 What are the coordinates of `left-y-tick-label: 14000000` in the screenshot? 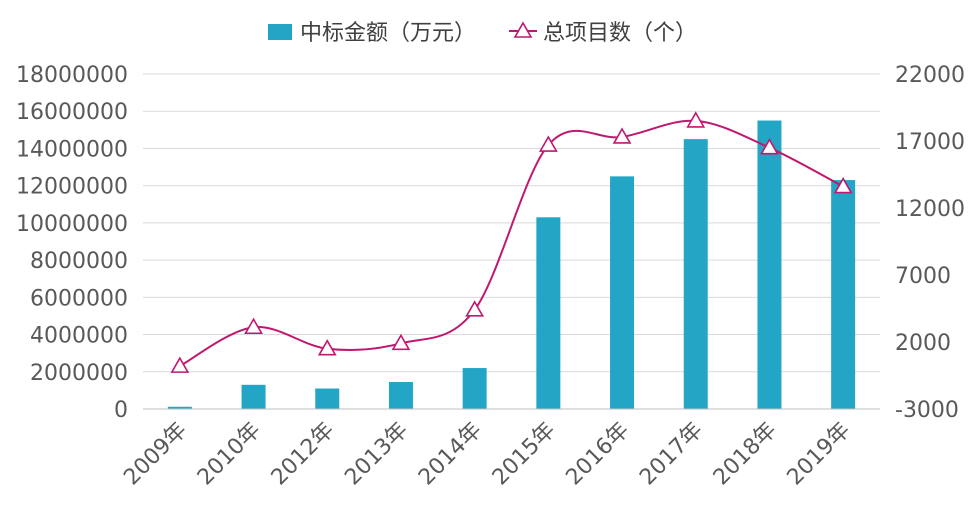 It's located at (72, 149).